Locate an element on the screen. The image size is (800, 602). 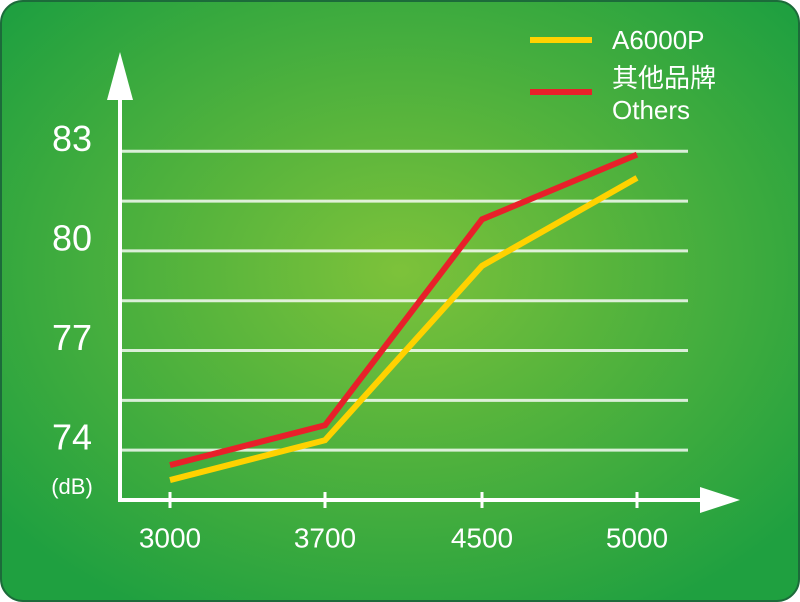
y-unit-label: (dB) is located at coordinates (72, 486).